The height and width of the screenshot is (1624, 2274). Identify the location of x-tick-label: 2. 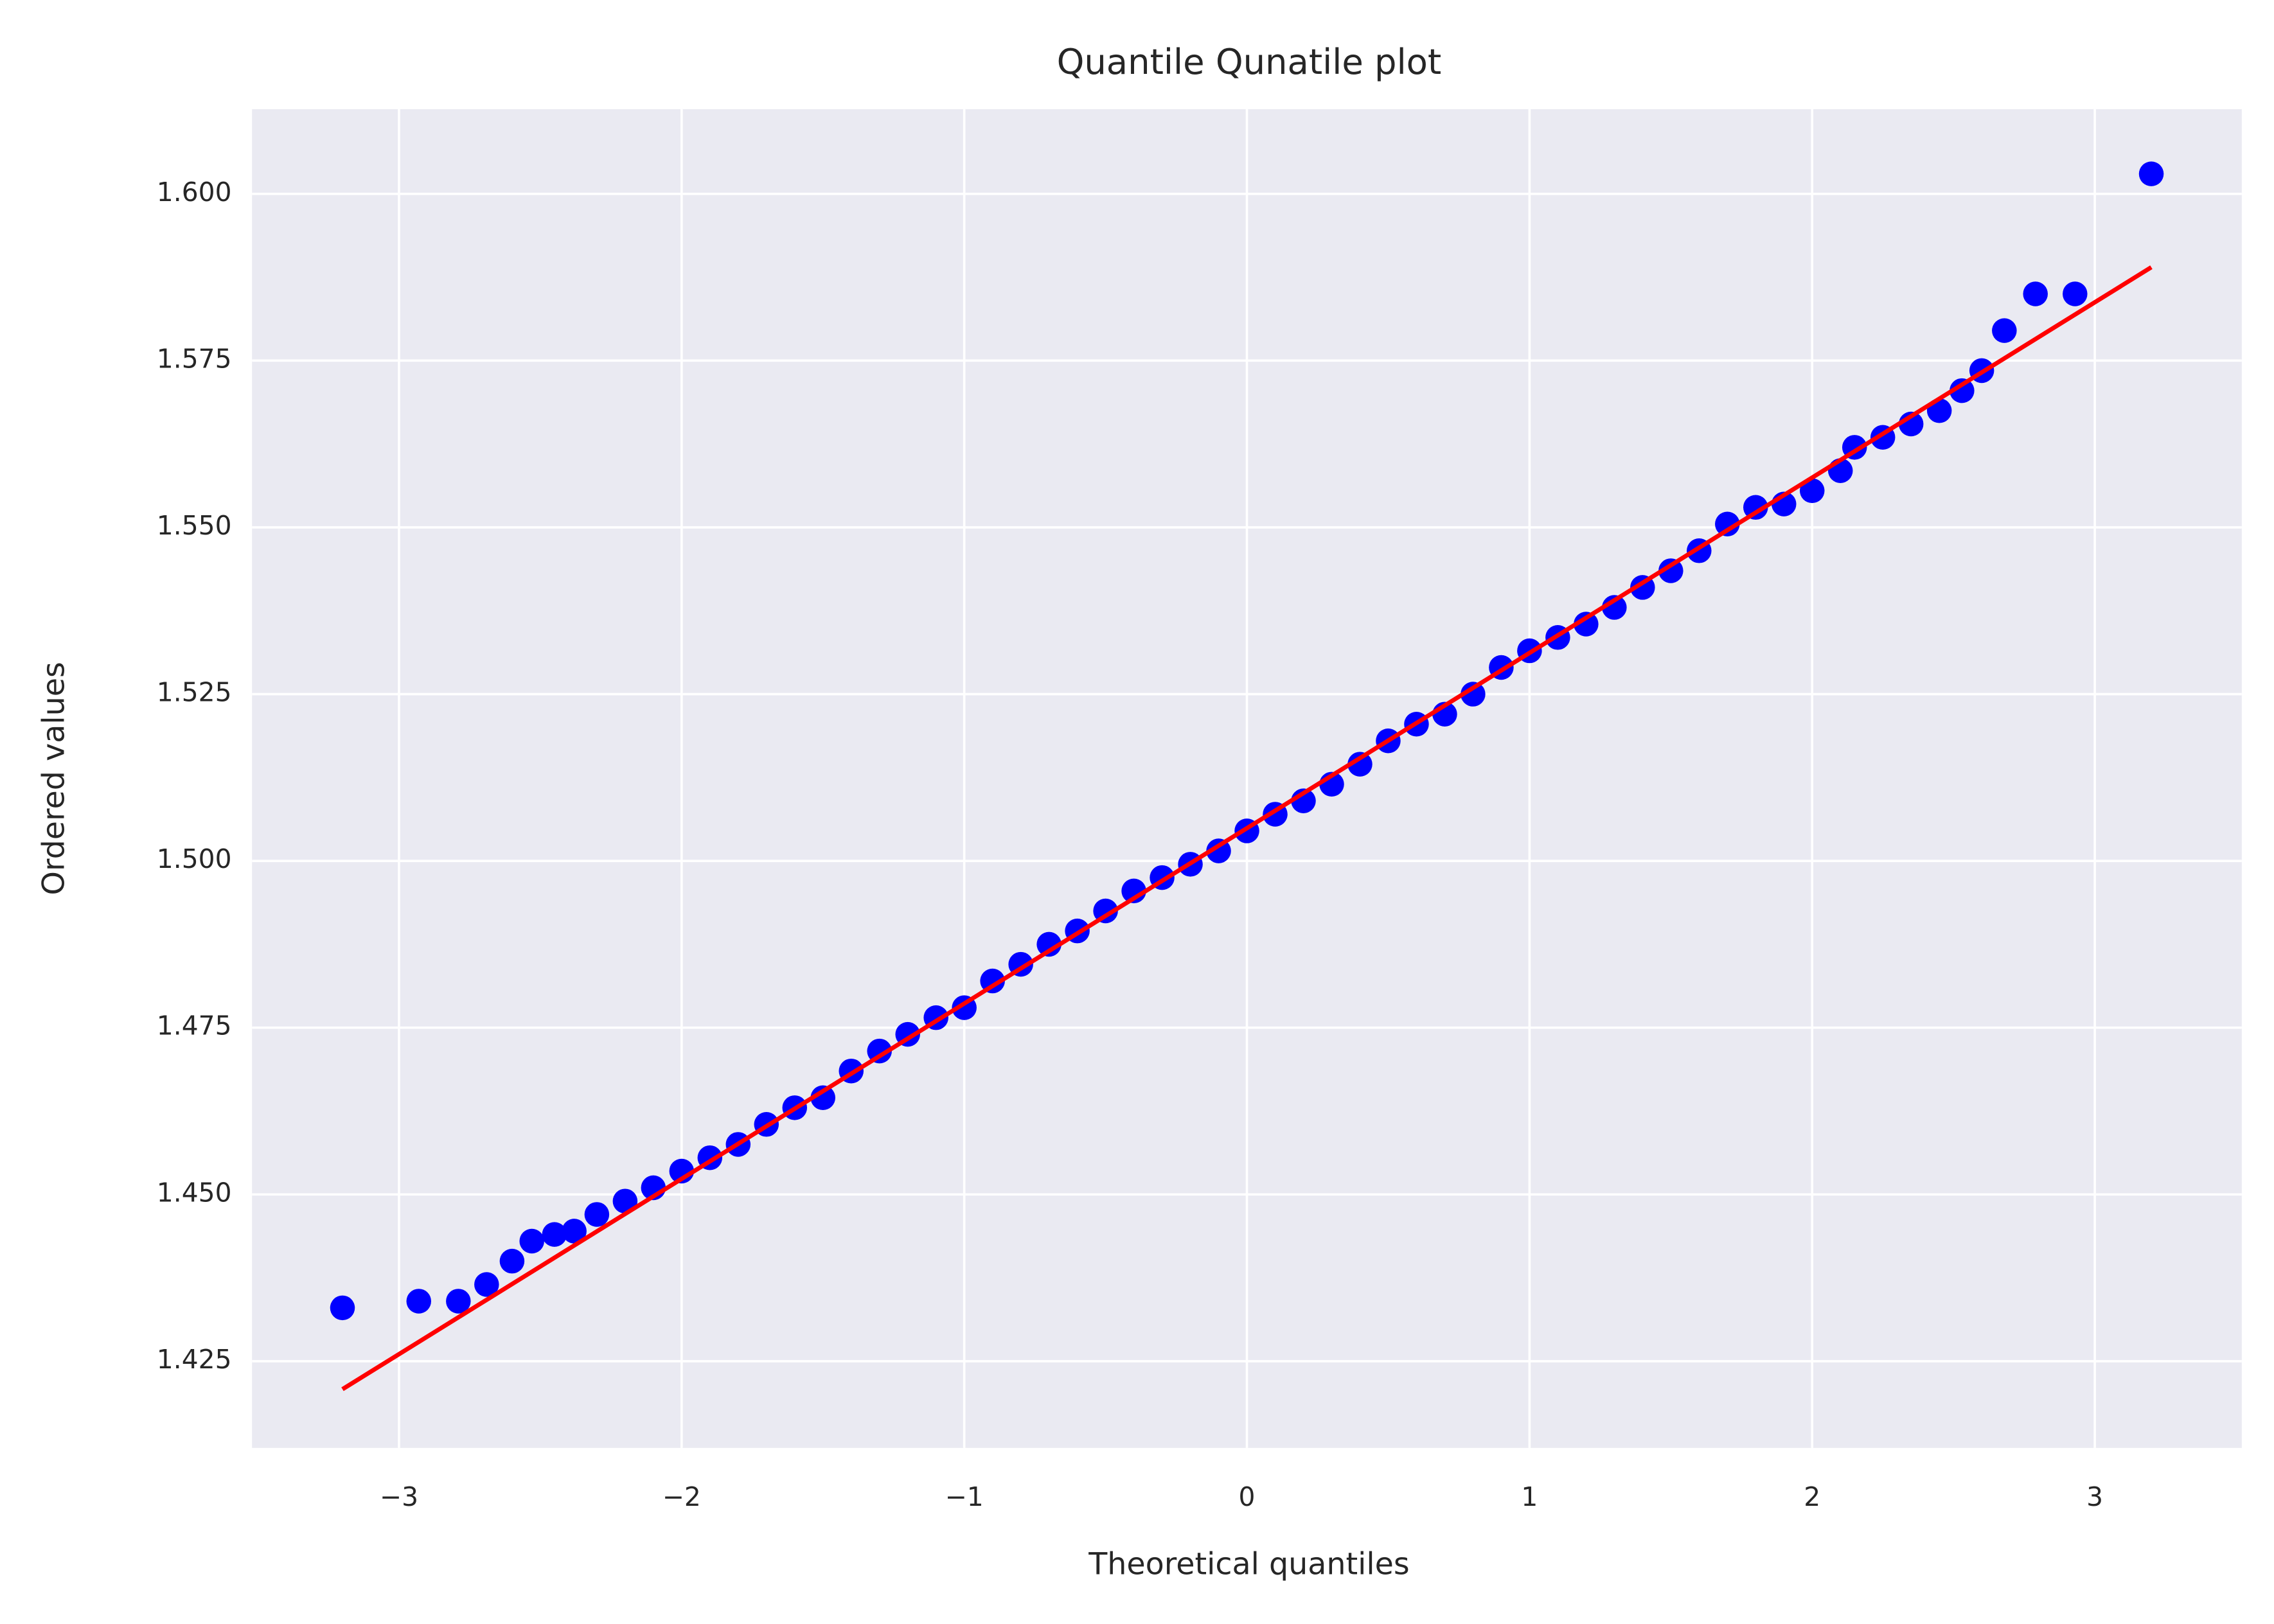
(1812, 1496).